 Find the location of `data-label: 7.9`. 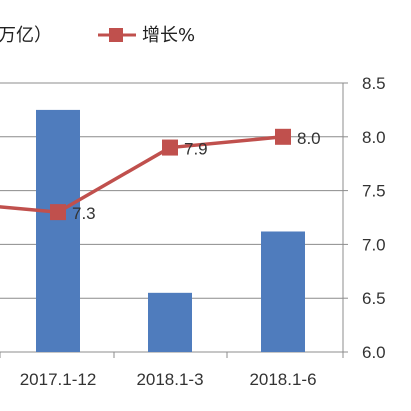

data-label: 7.9 is located at coordinates (196, 149).